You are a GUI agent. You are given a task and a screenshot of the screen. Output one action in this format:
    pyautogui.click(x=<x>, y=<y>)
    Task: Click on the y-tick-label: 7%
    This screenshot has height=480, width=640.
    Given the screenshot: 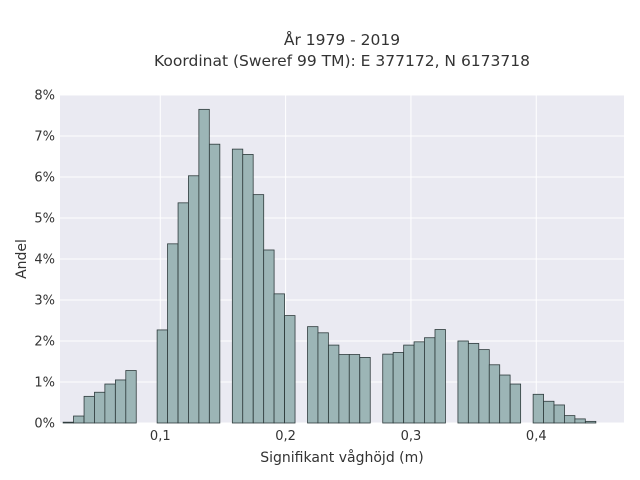 What is the action you would take?
    pyautogui.click(x=44, y=137)
    